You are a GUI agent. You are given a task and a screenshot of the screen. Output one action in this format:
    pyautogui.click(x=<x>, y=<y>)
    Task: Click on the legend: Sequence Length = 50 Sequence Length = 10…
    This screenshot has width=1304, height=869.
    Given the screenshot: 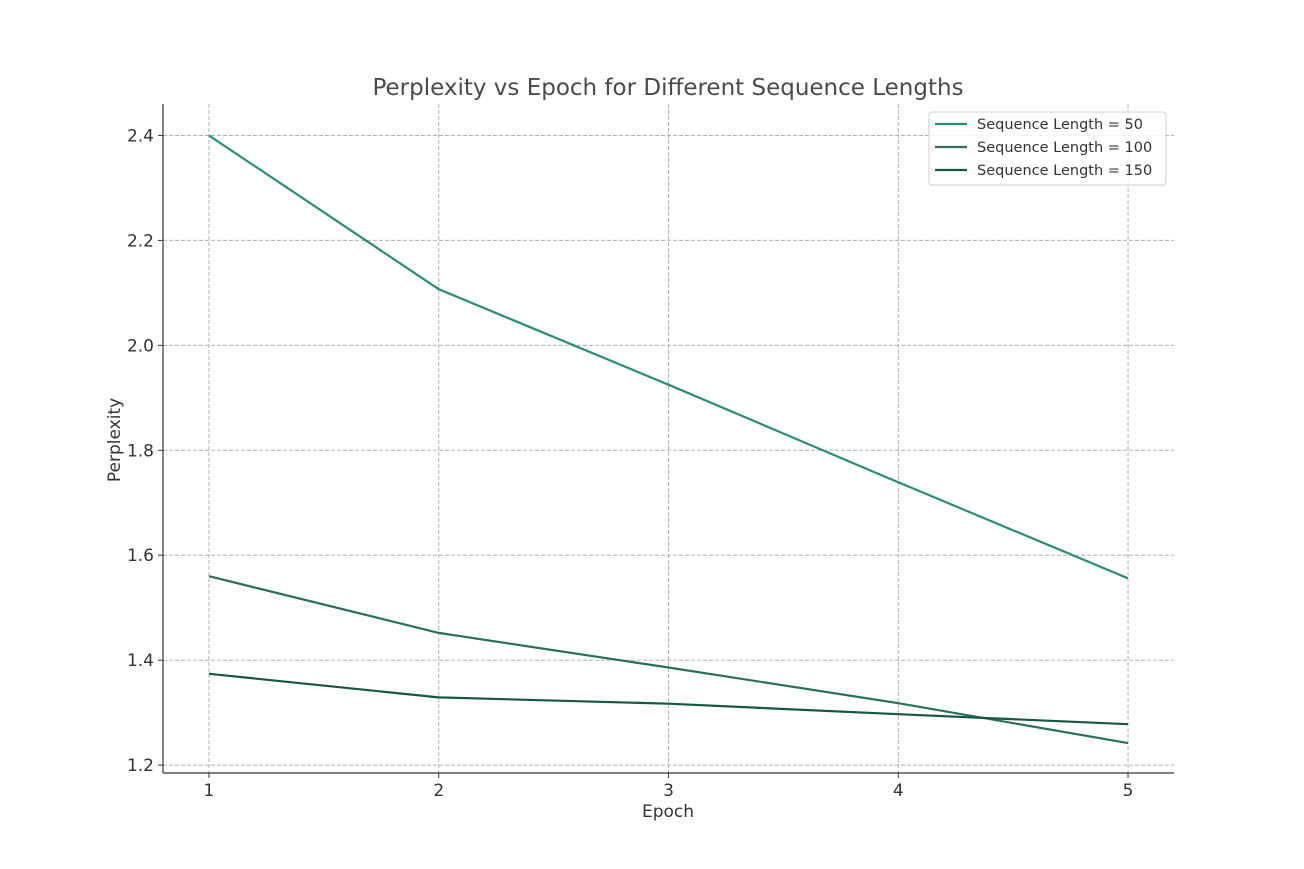 What is the action you would take?
    pyautogui.click(x=1047, y=148)
    